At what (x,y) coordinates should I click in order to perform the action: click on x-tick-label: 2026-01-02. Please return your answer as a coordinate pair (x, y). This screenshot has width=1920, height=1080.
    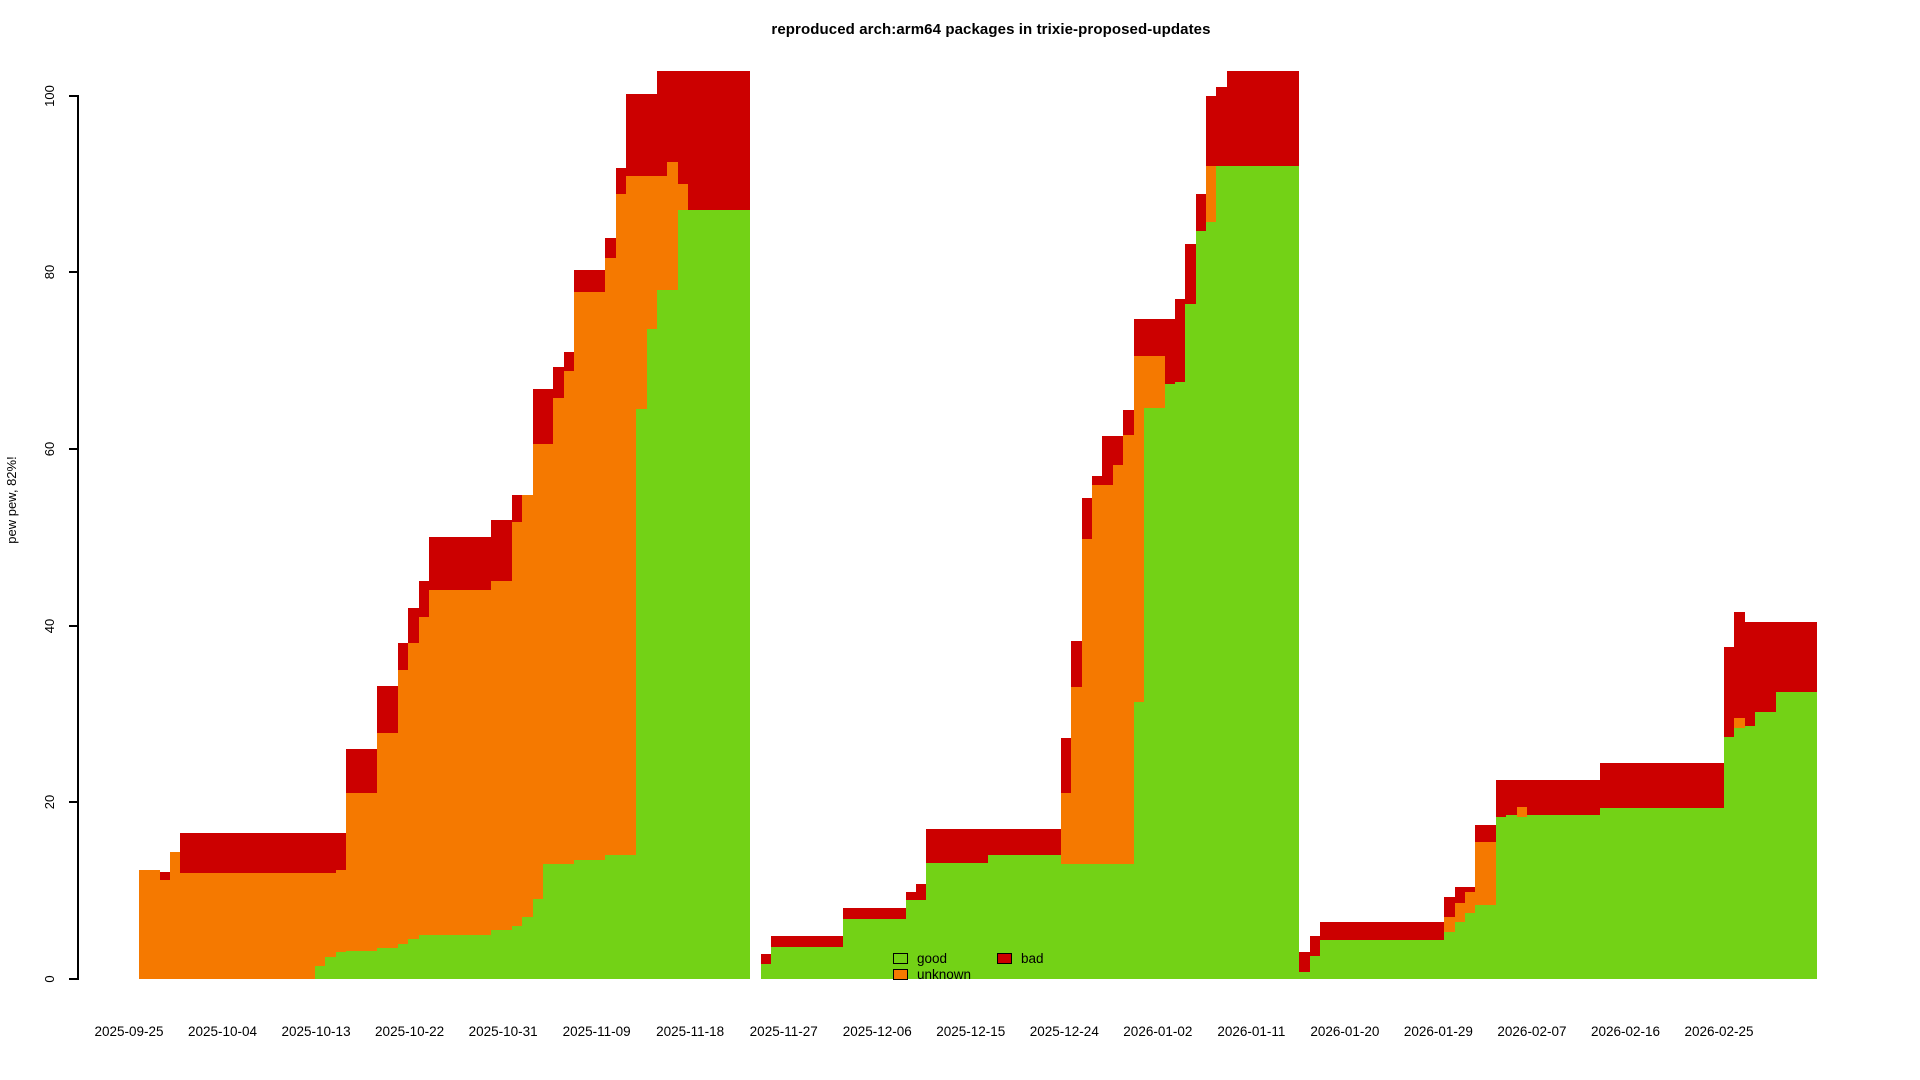
    Looking at the image, I should click on (1158, 1031).